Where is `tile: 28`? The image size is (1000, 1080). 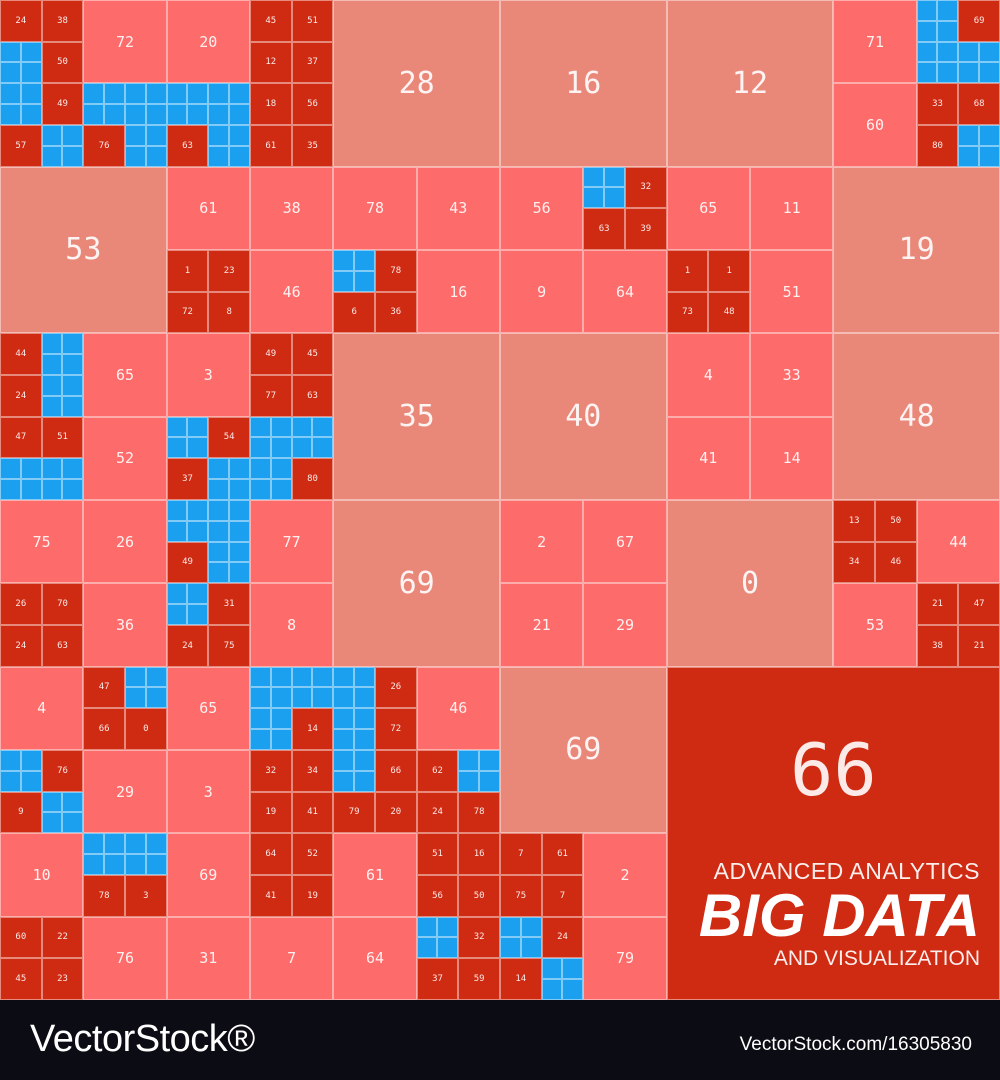
tile: 28 is located at coordinates (416, 83).